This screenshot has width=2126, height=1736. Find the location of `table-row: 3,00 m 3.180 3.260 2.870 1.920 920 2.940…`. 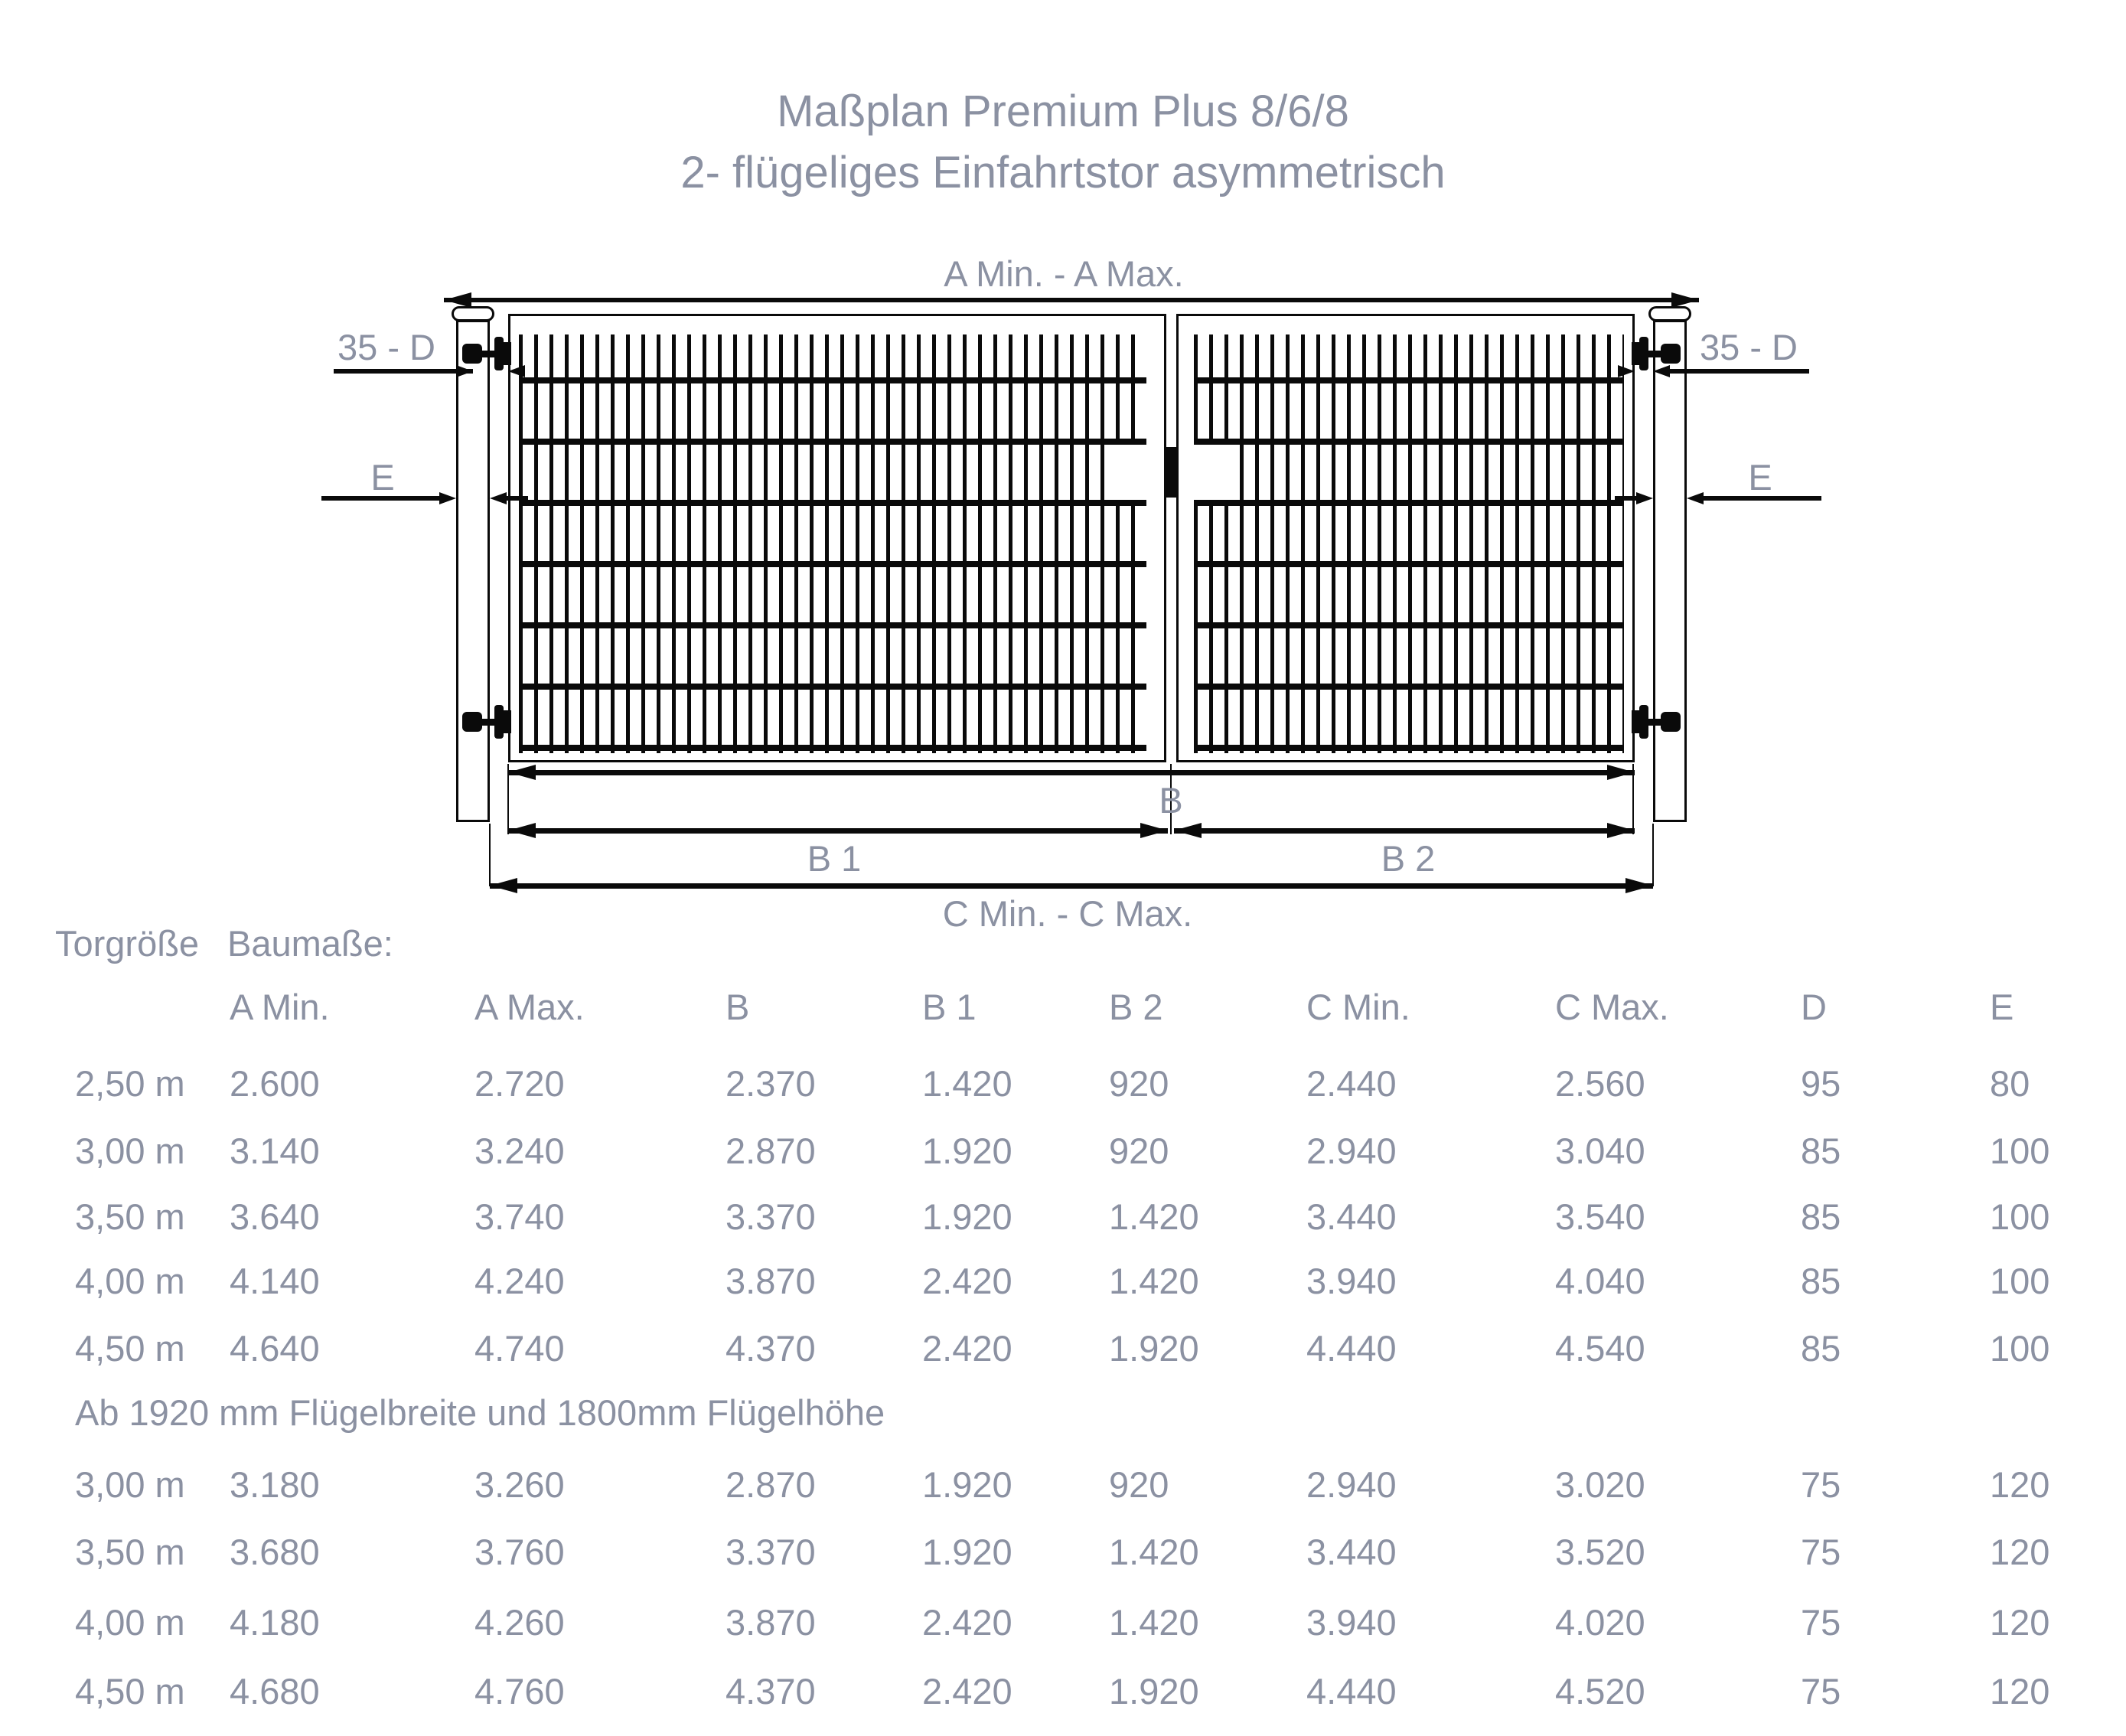

table-row: 3,00 m 3.180 3.260 2.870 1.920 920 2.940… is located at coordinates (1063, 1488).